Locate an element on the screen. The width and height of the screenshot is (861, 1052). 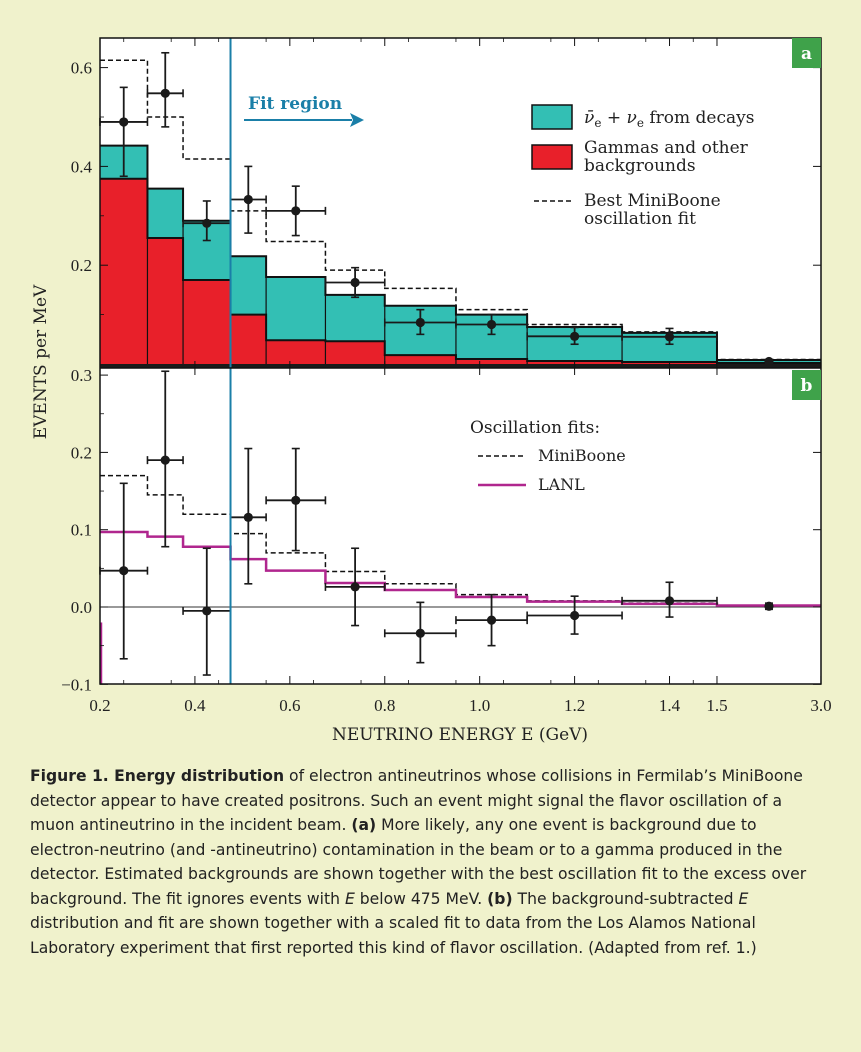
y-tick-label-b: 0.1 is located at coordinates (81, 530).